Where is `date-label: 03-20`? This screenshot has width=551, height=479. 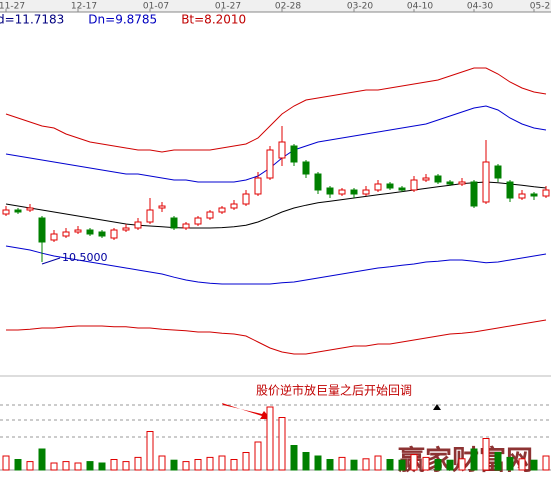
date-label: 03-20 is located at coordinates (360, 7).